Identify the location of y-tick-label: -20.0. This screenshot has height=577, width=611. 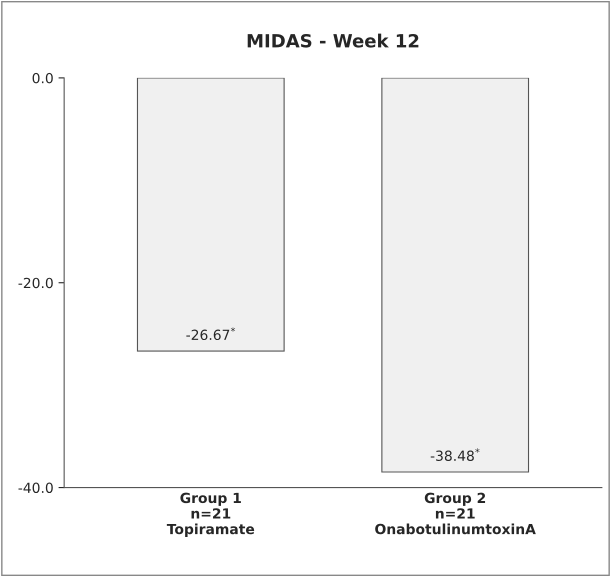
(35, 283).